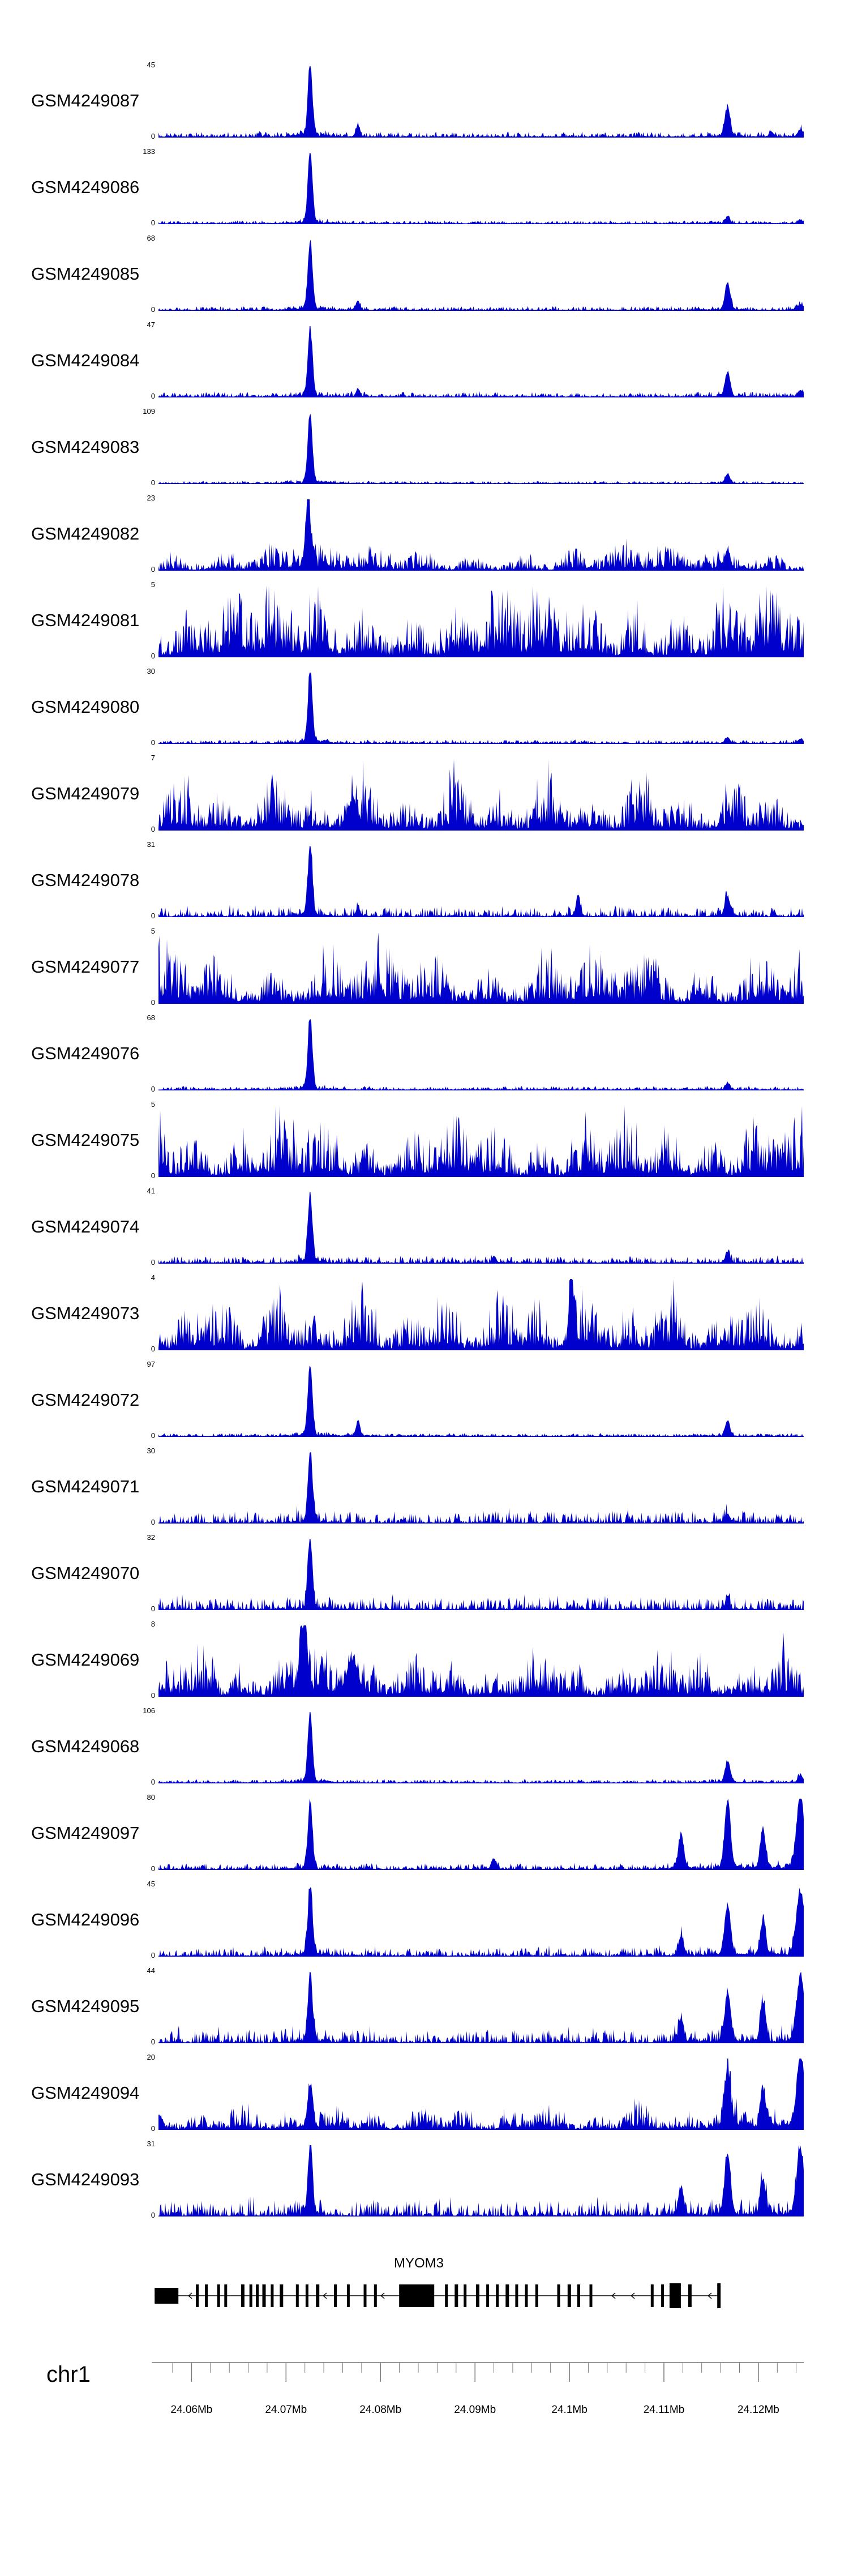 Image resolution: width=849 pixels, height=2576 pixels. I want to click on track-ymax: 45, so click(151, 65).